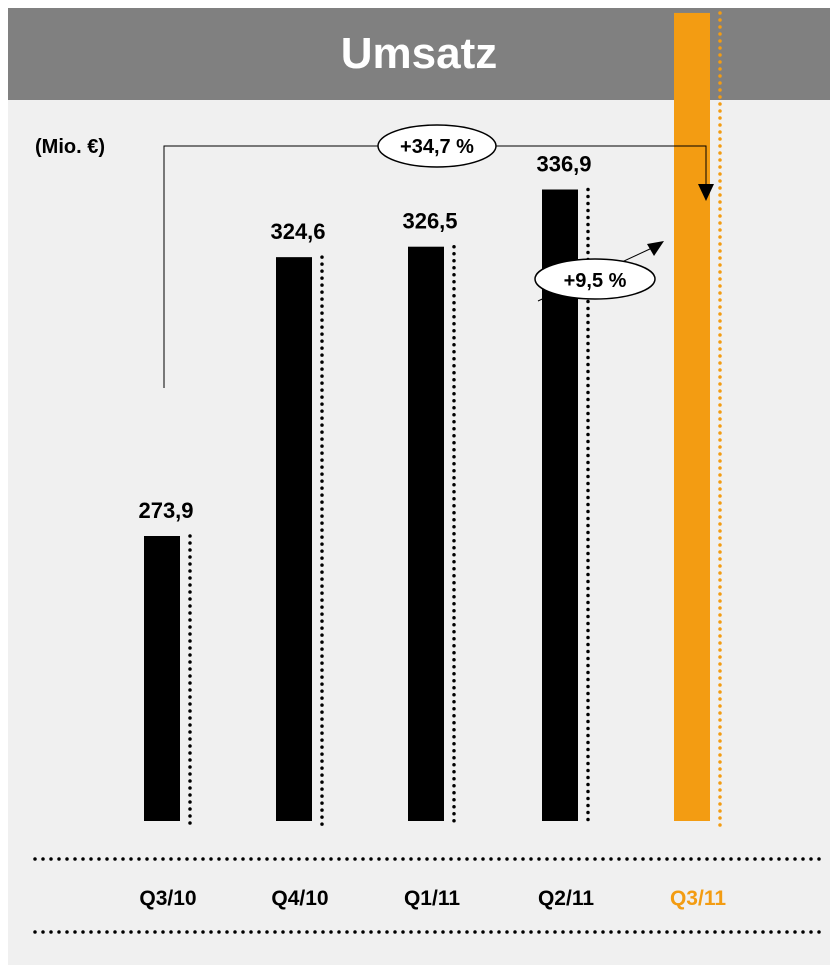 The height and width of the screenshot is (973, 838). I want to click on growth-annotation-qoq: +9,5 %, so click(599, 271).